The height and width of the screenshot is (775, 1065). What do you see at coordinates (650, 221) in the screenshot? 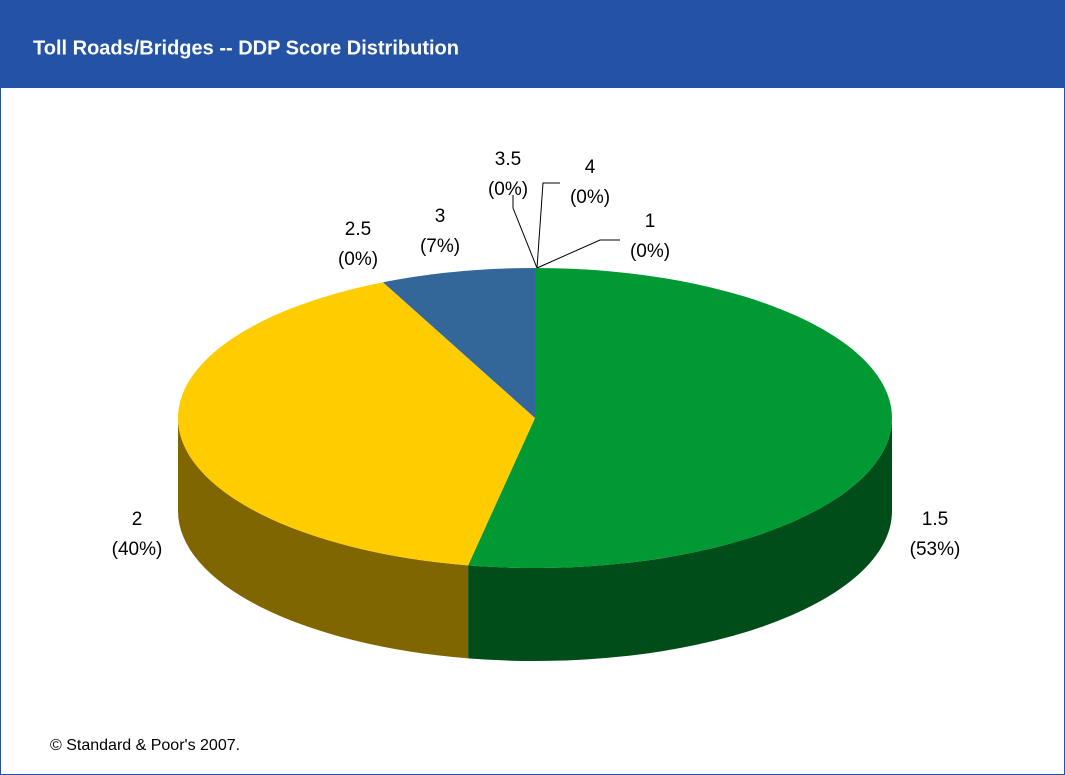
I see `slice-category-label: 1` at bounding box center [650, 221].